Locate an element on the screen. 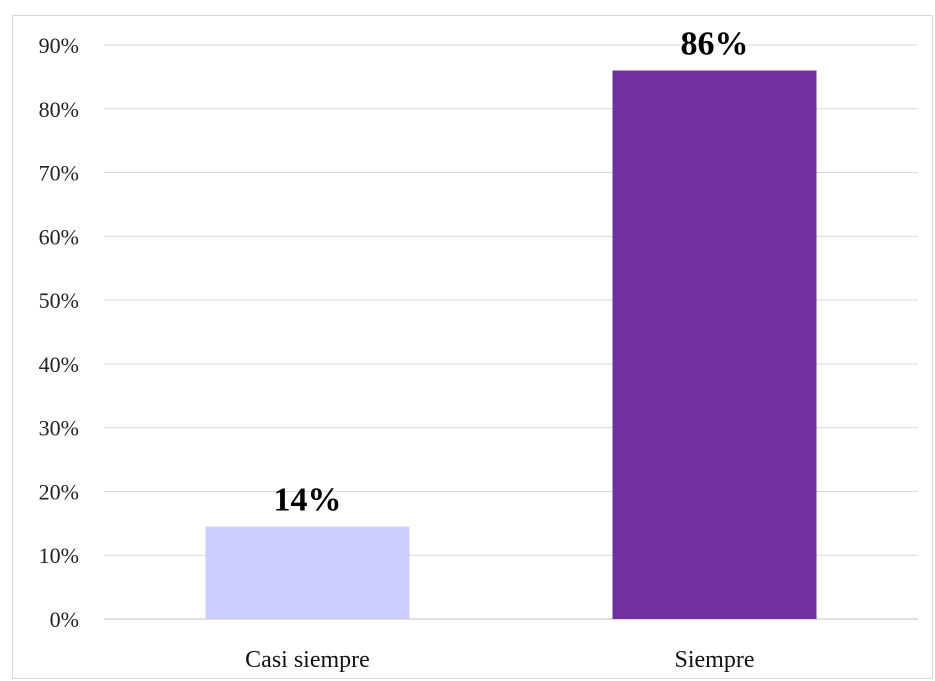 The image size is (935, 681). y-tick-label: 0% is located at coordinates (64, 619).